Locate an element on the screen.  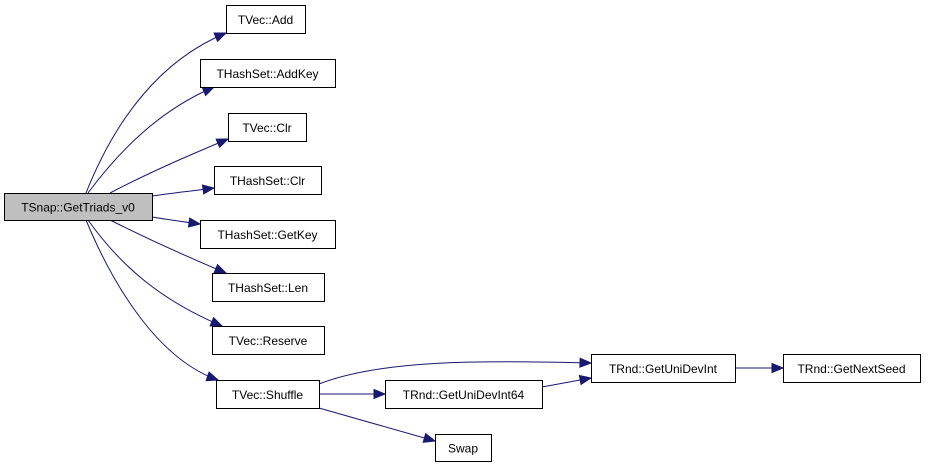
node-rnd-unidevint64: TRnd::GetUniDevInt64 is located at coordinates (464, 394).